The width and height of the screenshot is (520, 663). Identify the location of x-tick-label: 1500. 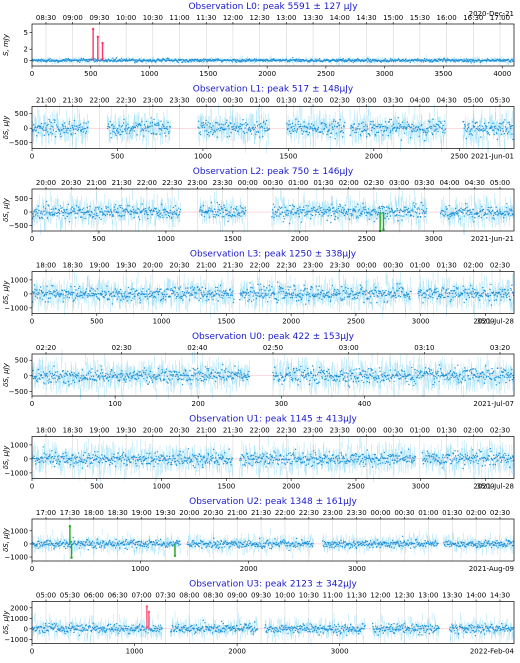
(208, 74).